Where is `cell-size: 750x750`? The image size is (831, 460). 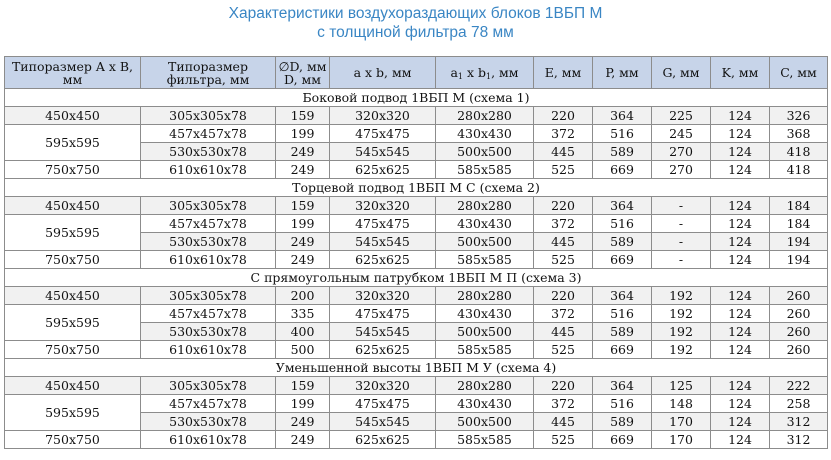 cell-size: 750x750 is located at coordinates (72, 169).